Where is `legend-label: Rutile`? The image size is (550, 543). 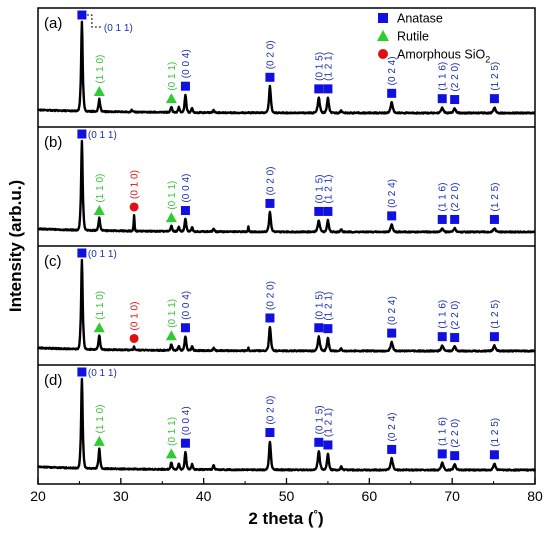 legend-label: Rutile is located at coordinates (413, 37).